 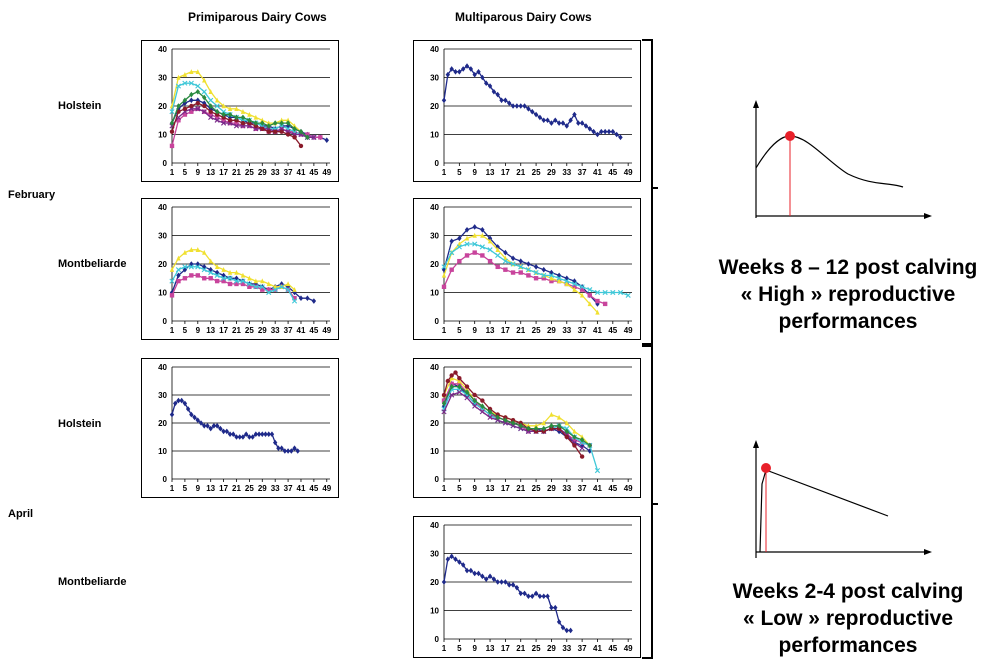 I want to click on chart-multiparous-holstein-february: 0 10 20 30 40 1 5 9 13 17 21 25 29 33 37 41 45 49, so click(x=527, y=111).